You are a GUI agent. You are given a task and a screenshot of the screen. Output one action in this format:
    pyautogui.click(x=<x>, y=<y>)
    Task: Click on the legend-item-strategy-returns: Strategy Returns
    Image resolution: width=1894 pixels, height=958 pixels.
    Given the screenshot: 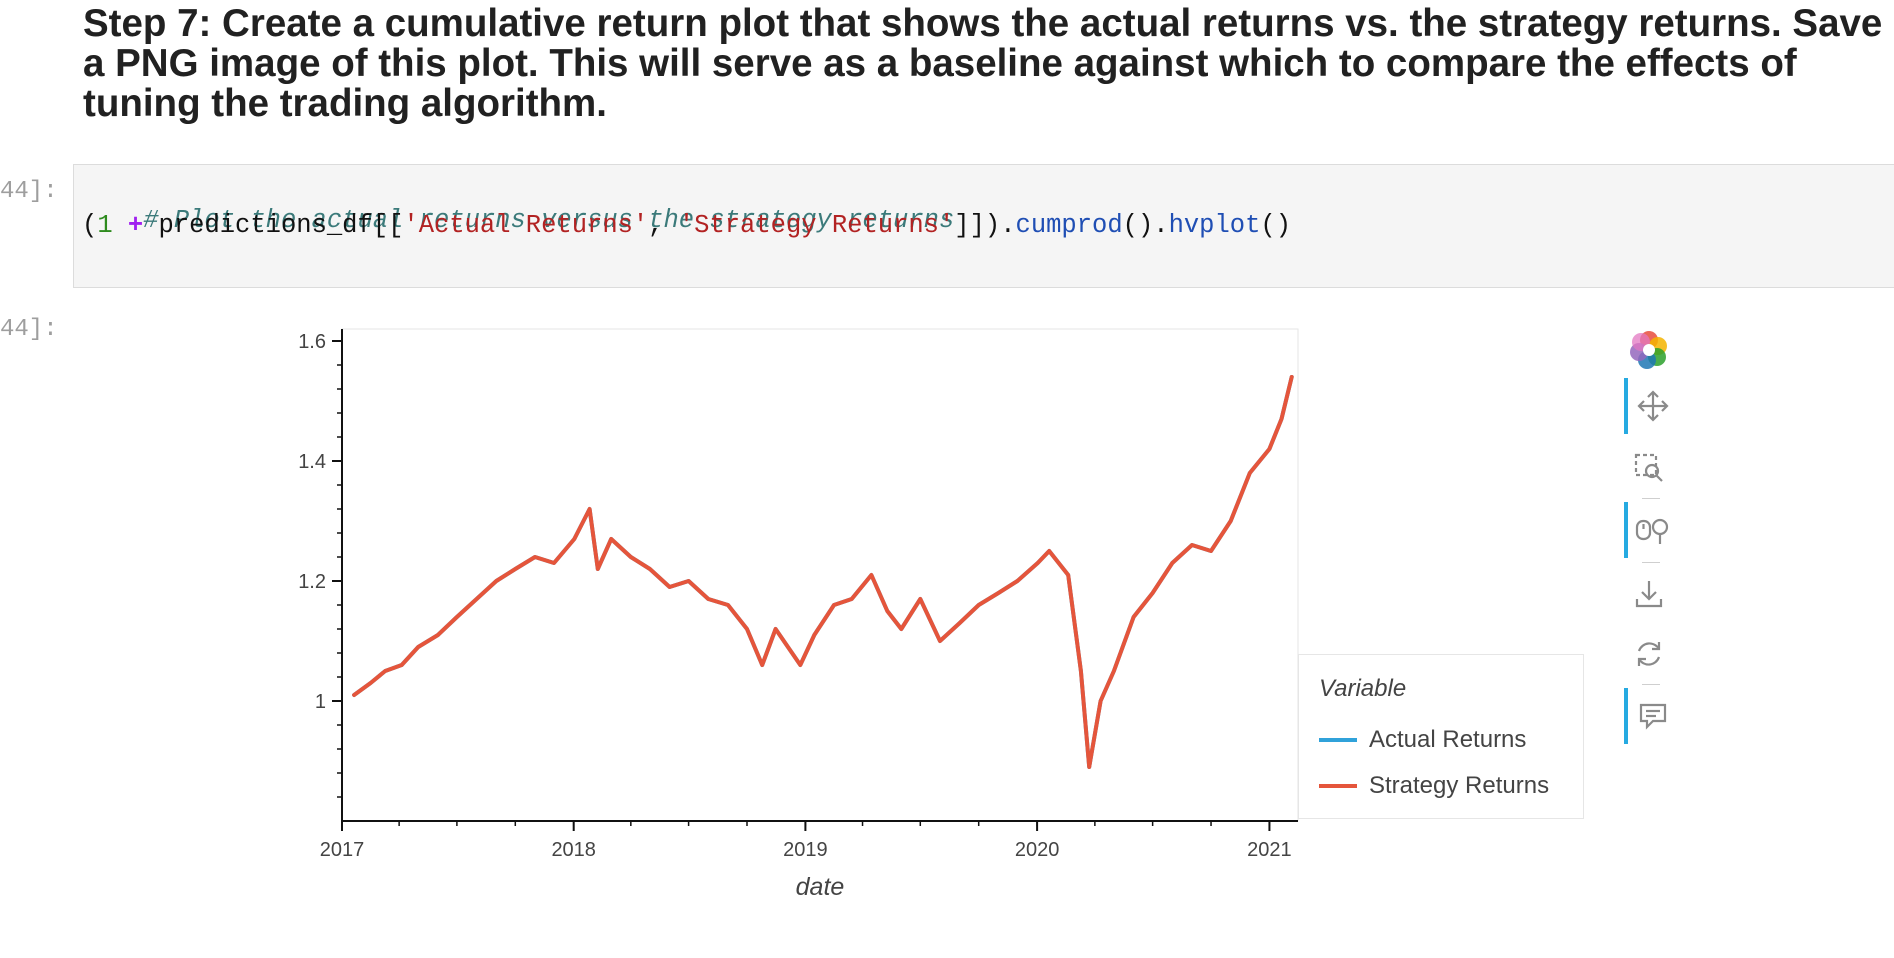 What is the action you would take?
    pyautogui.click(x=1434, y=786)
    